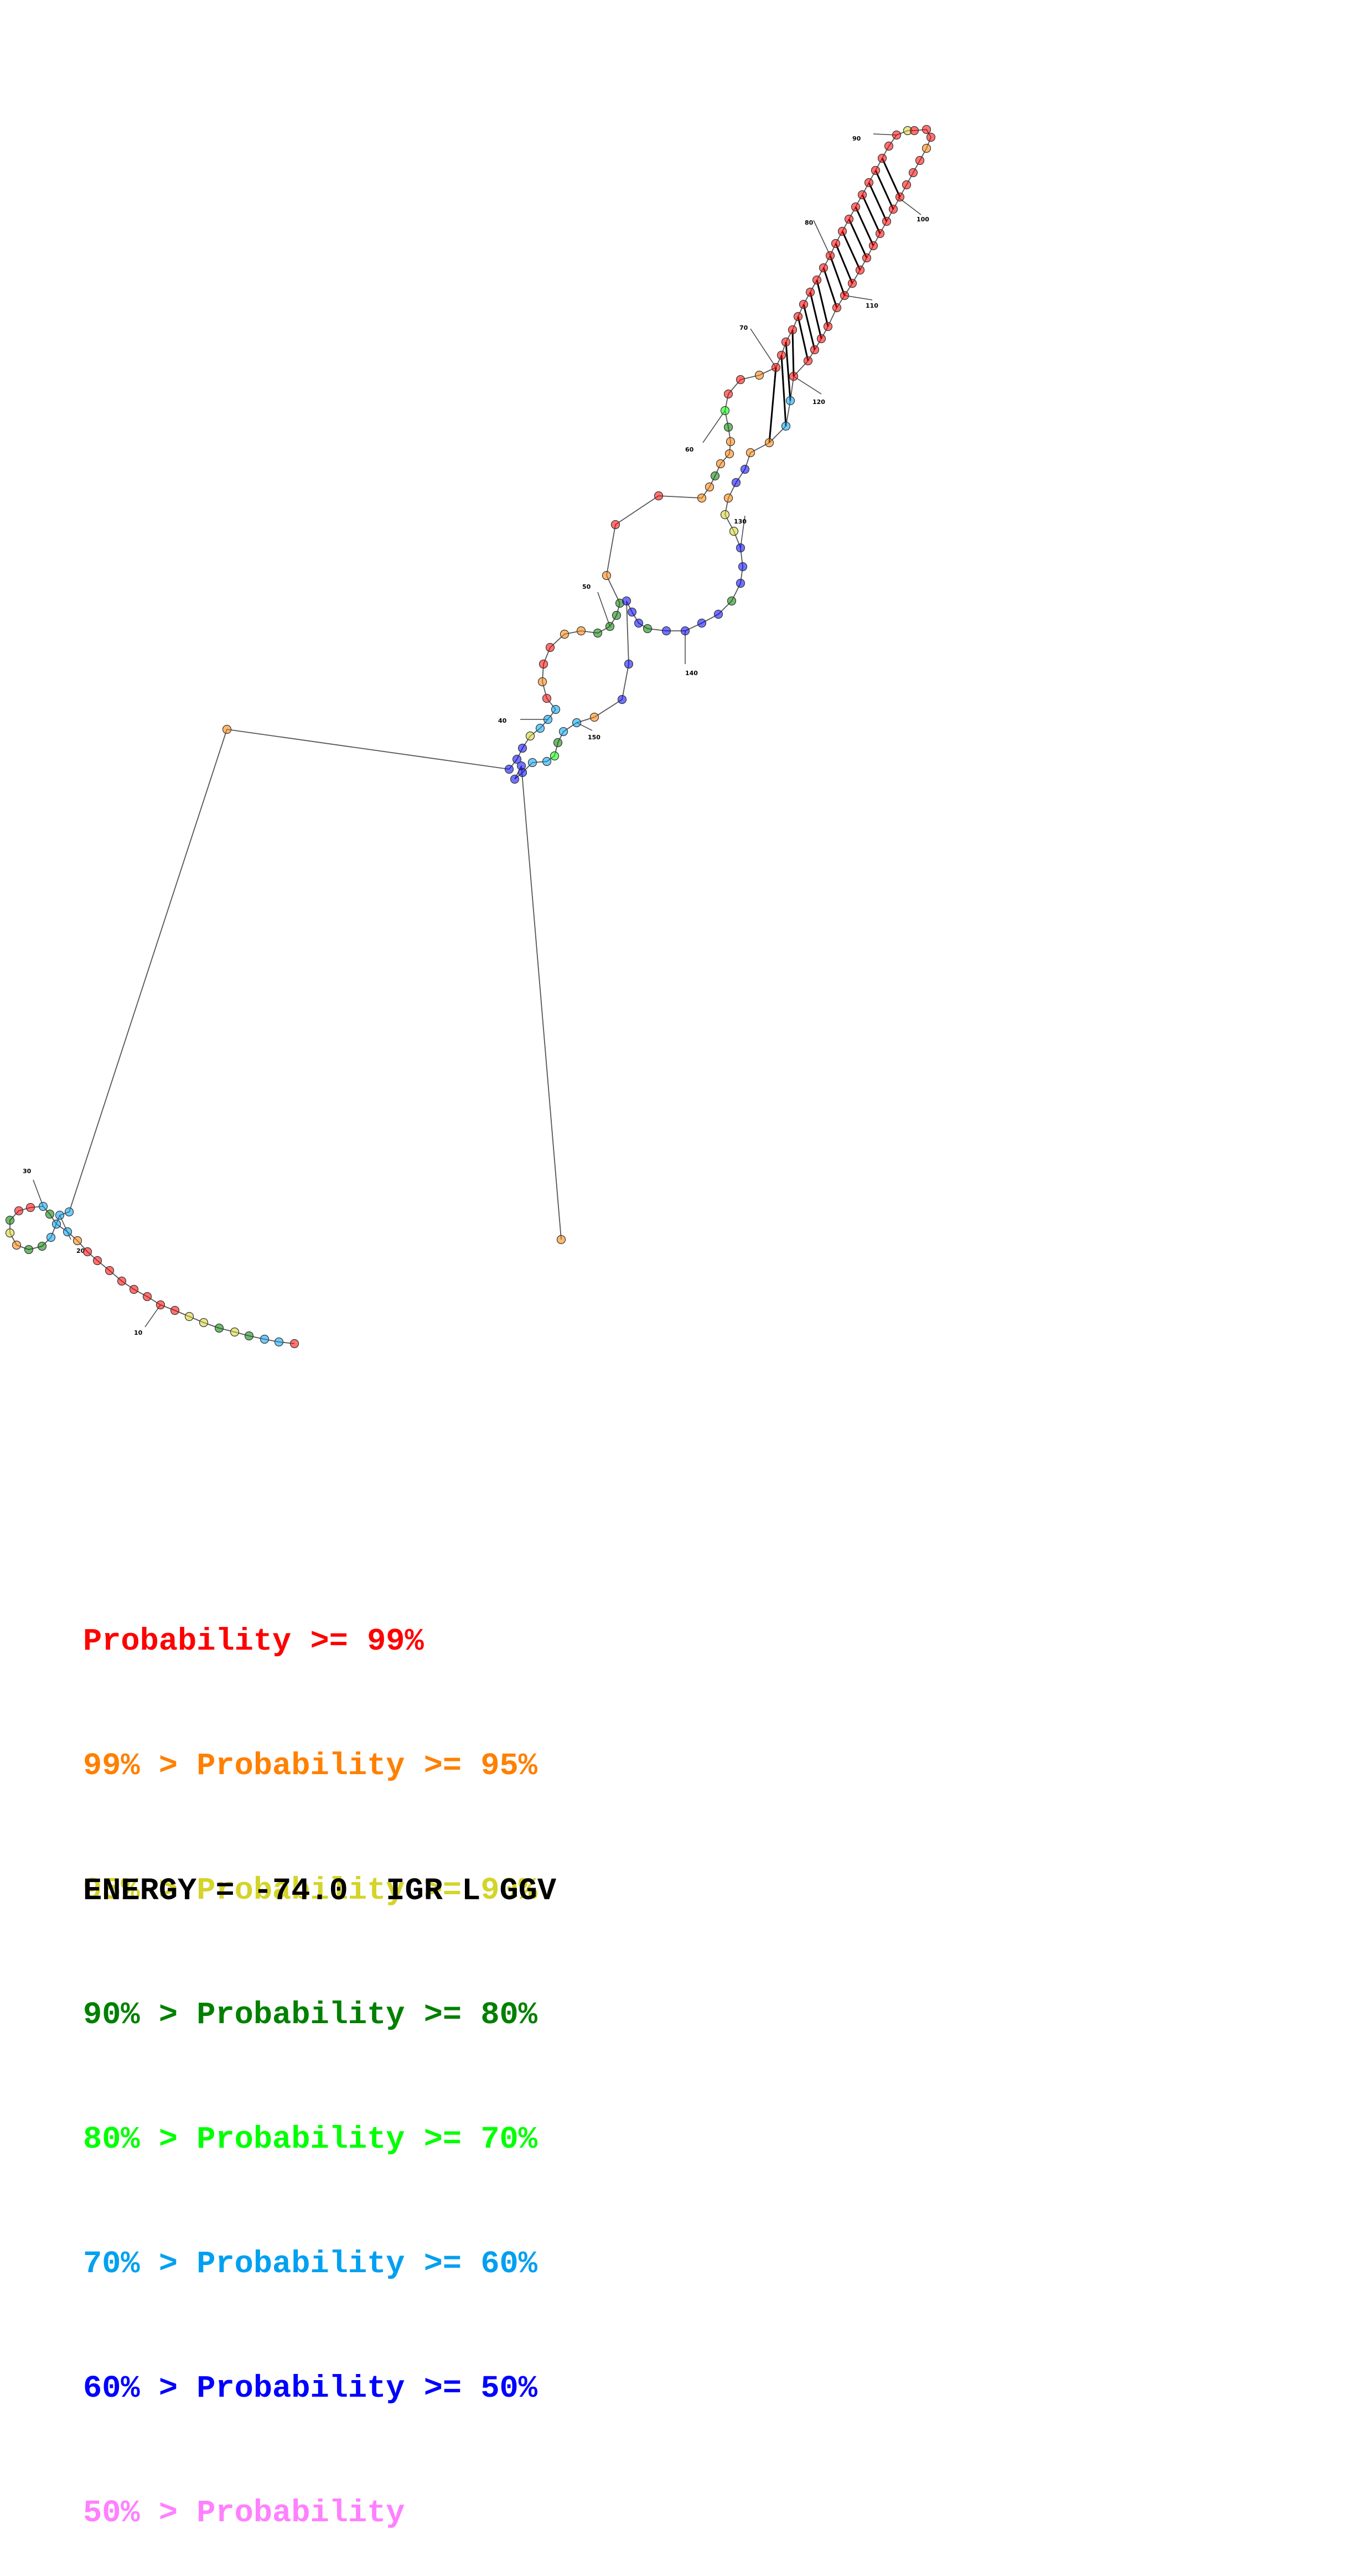 The image size is (1372, 2576). I want to click on tick-label-40: 40, so click(503, 720).